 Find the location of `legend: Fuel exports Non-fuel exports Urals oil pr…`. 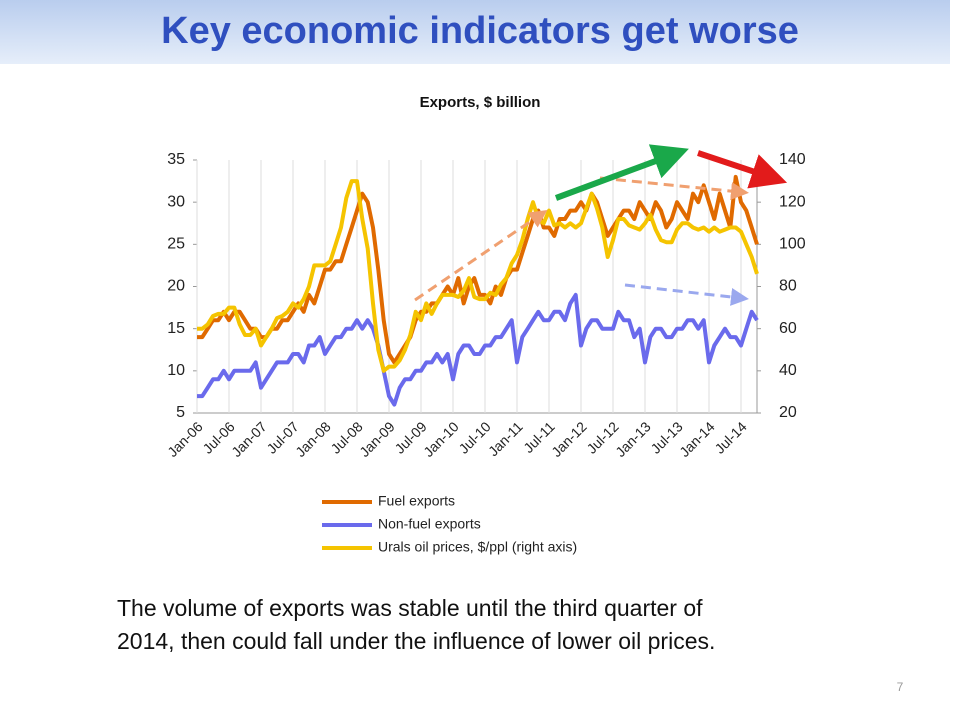

legend: Fuel exports Non-fuel exports Urals oil pr… is located at coordinates (449, 524).